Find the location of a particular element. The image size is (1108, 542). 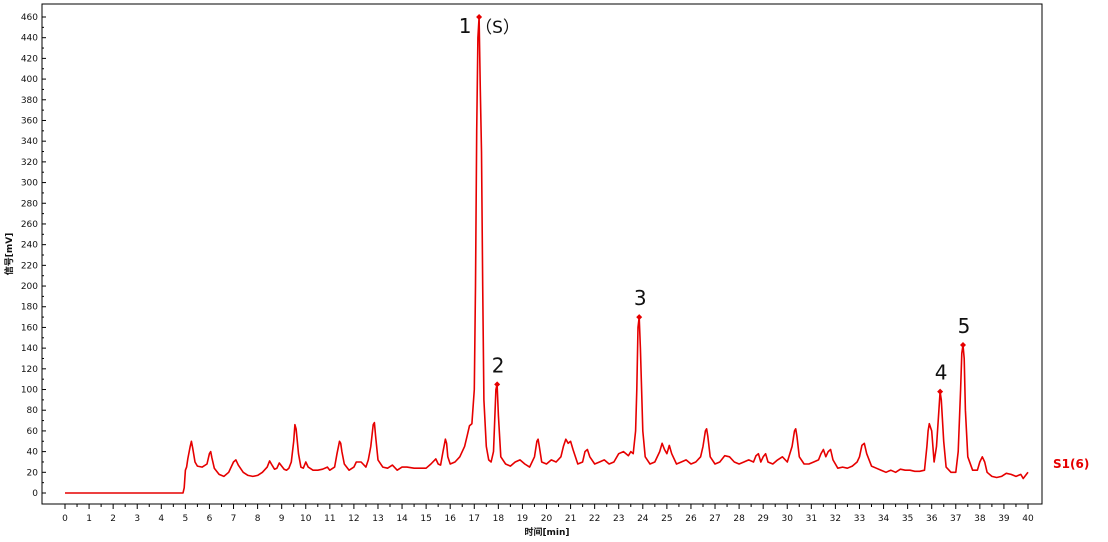

x-tick-label: 18 is located at coordinates (499, 519).